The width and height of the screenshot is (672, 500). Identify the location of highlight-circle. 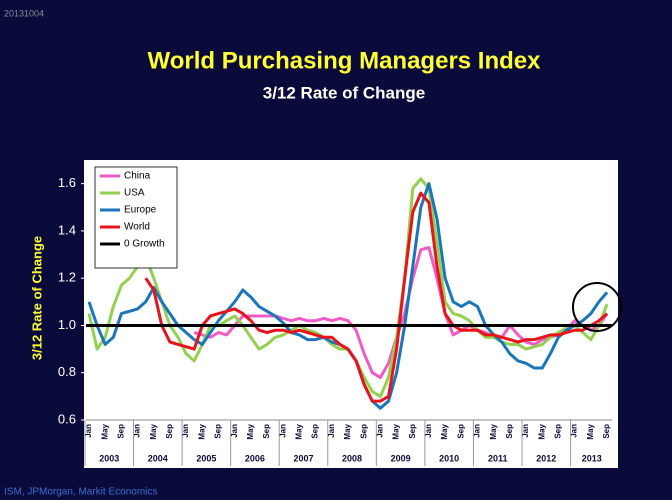
(597, 307).